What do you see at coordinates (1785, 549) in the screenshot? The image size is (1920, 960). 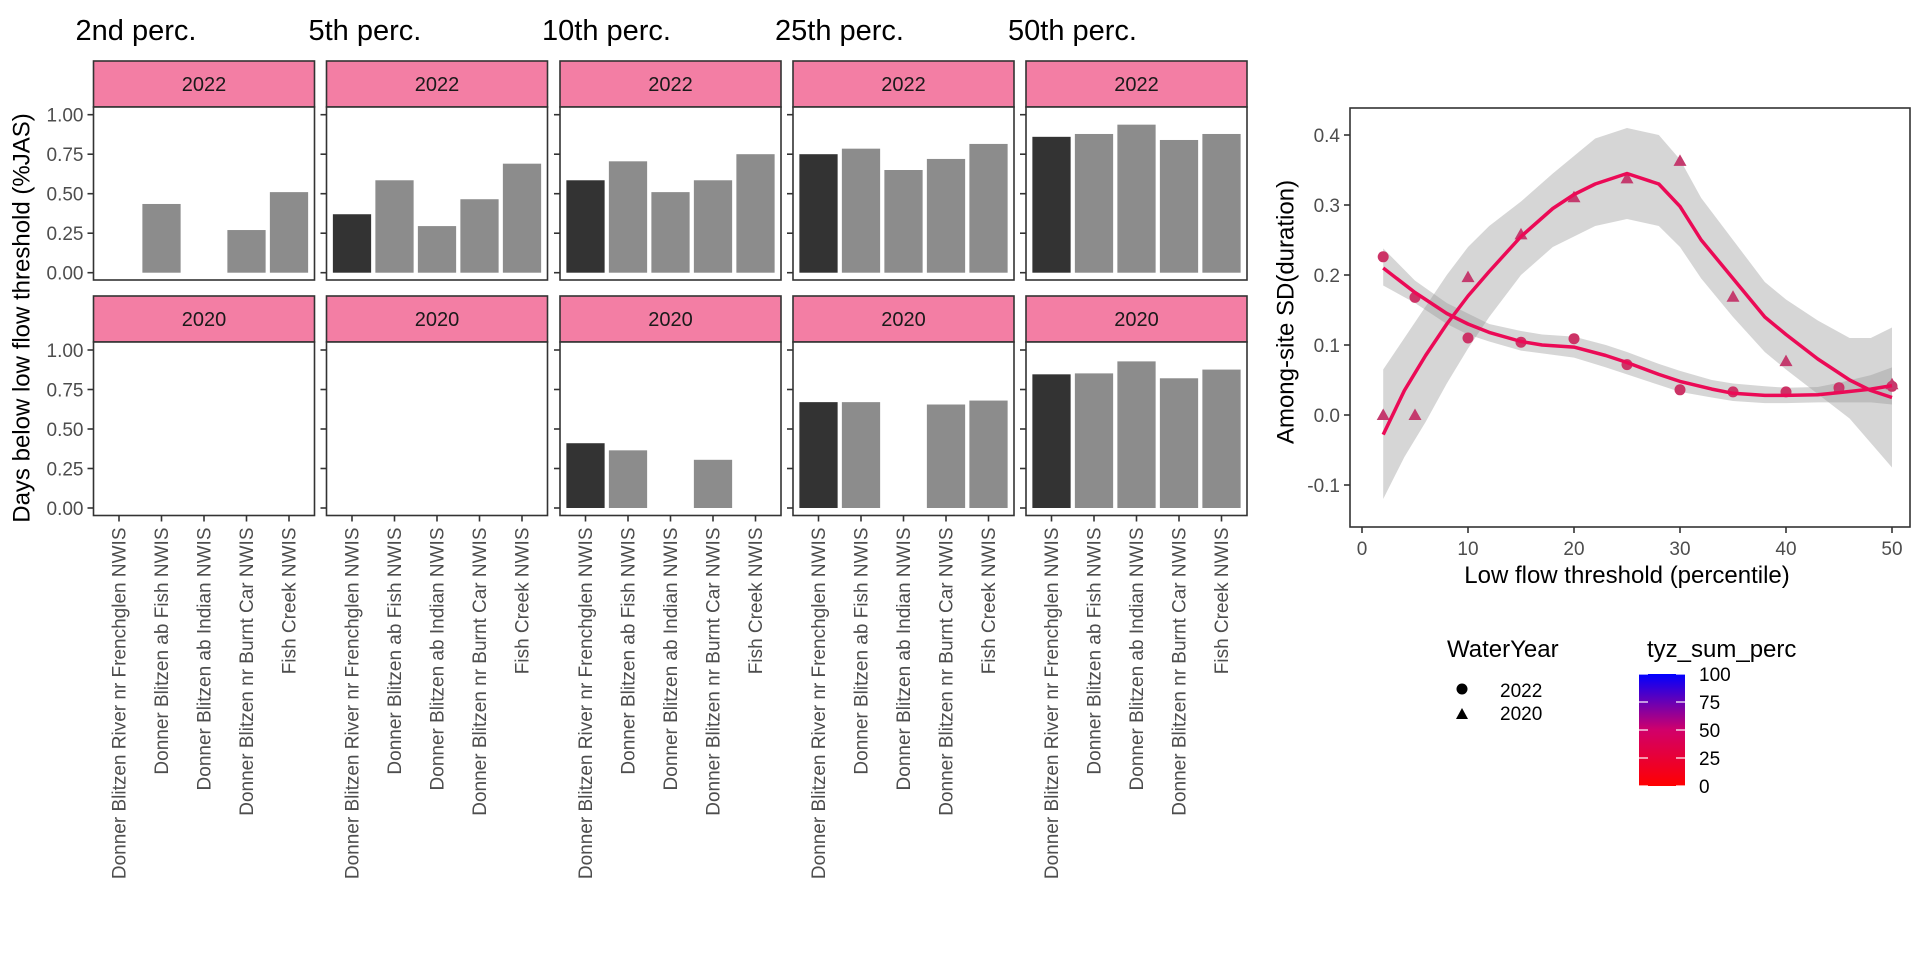 I see `x-tick-label: 40` at bounding box center [1785, 549].